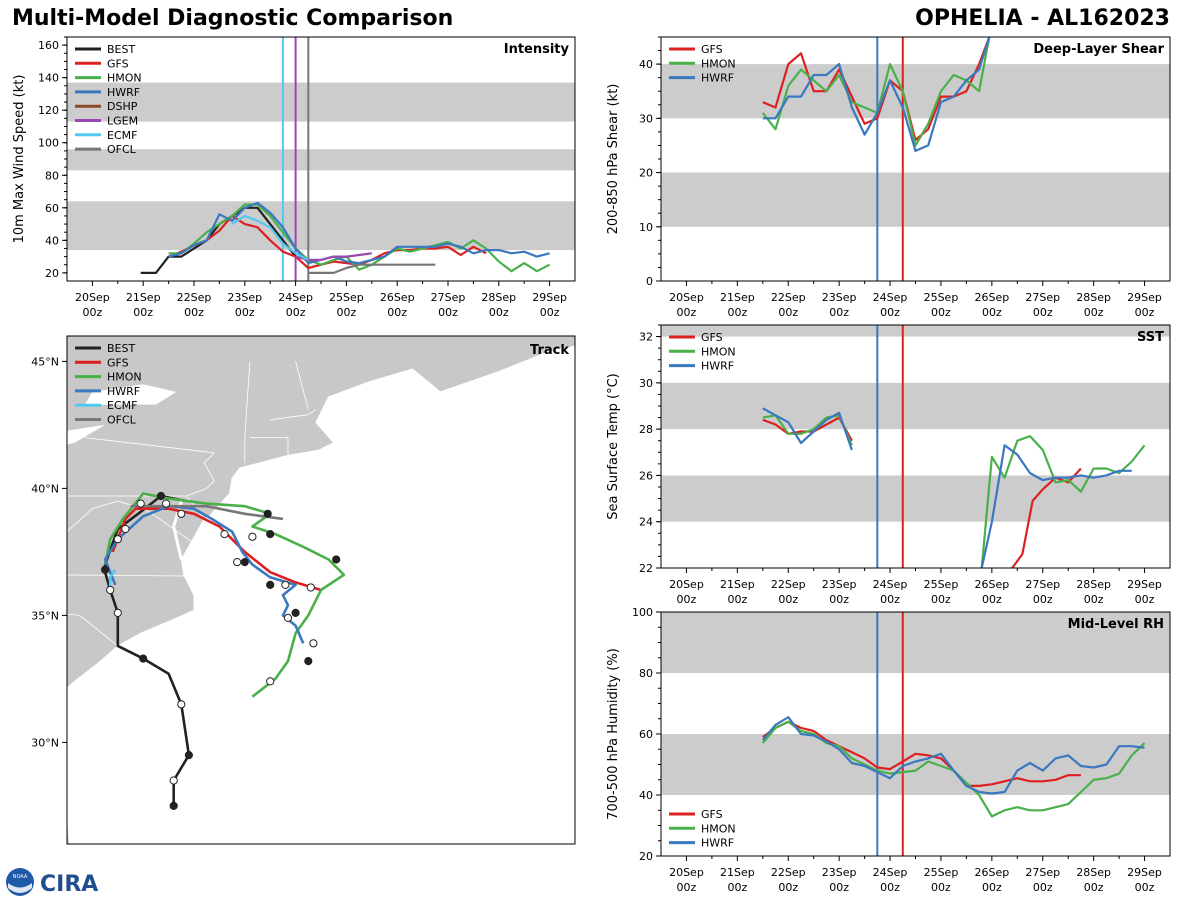 This screenshot has width=1200, height=900. I want to click on rh-ylabel: 700-500 hPa Humidity (%), so click(613, 734).